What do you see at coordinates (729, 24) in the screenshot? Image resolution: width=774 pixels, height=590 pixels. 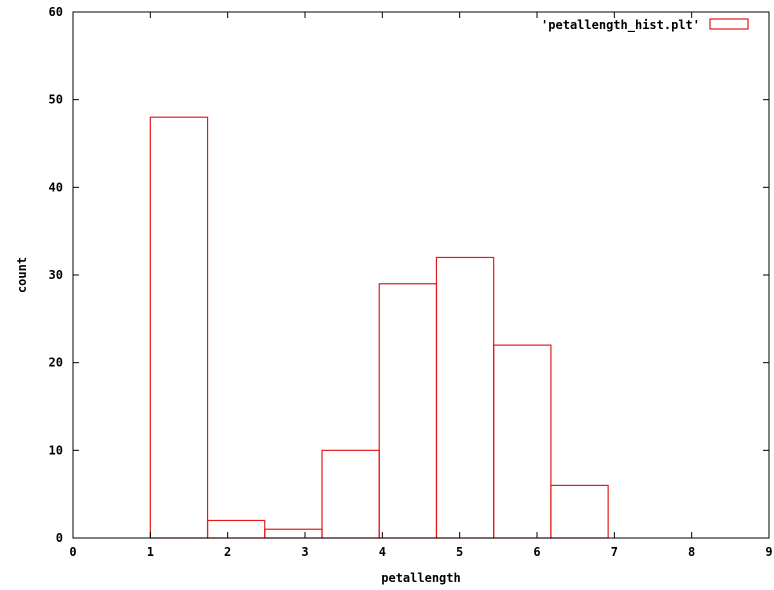 I see `legend-swatch` at bounding box center [729, 24].